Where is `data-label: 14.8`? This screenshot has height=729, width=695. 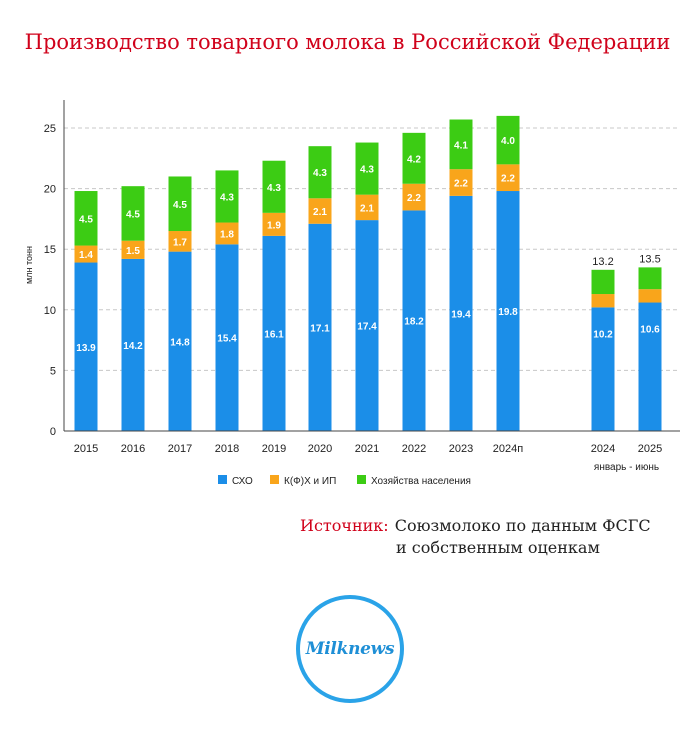 data-label: 14.8 is located at coordinates (180, 342).